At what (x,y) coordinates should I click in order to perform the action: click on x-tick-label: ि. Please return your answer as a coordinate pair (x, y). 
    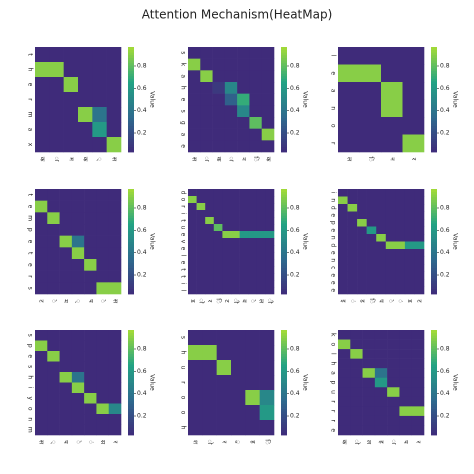
    Looking at the image, I should click on (371, 159).